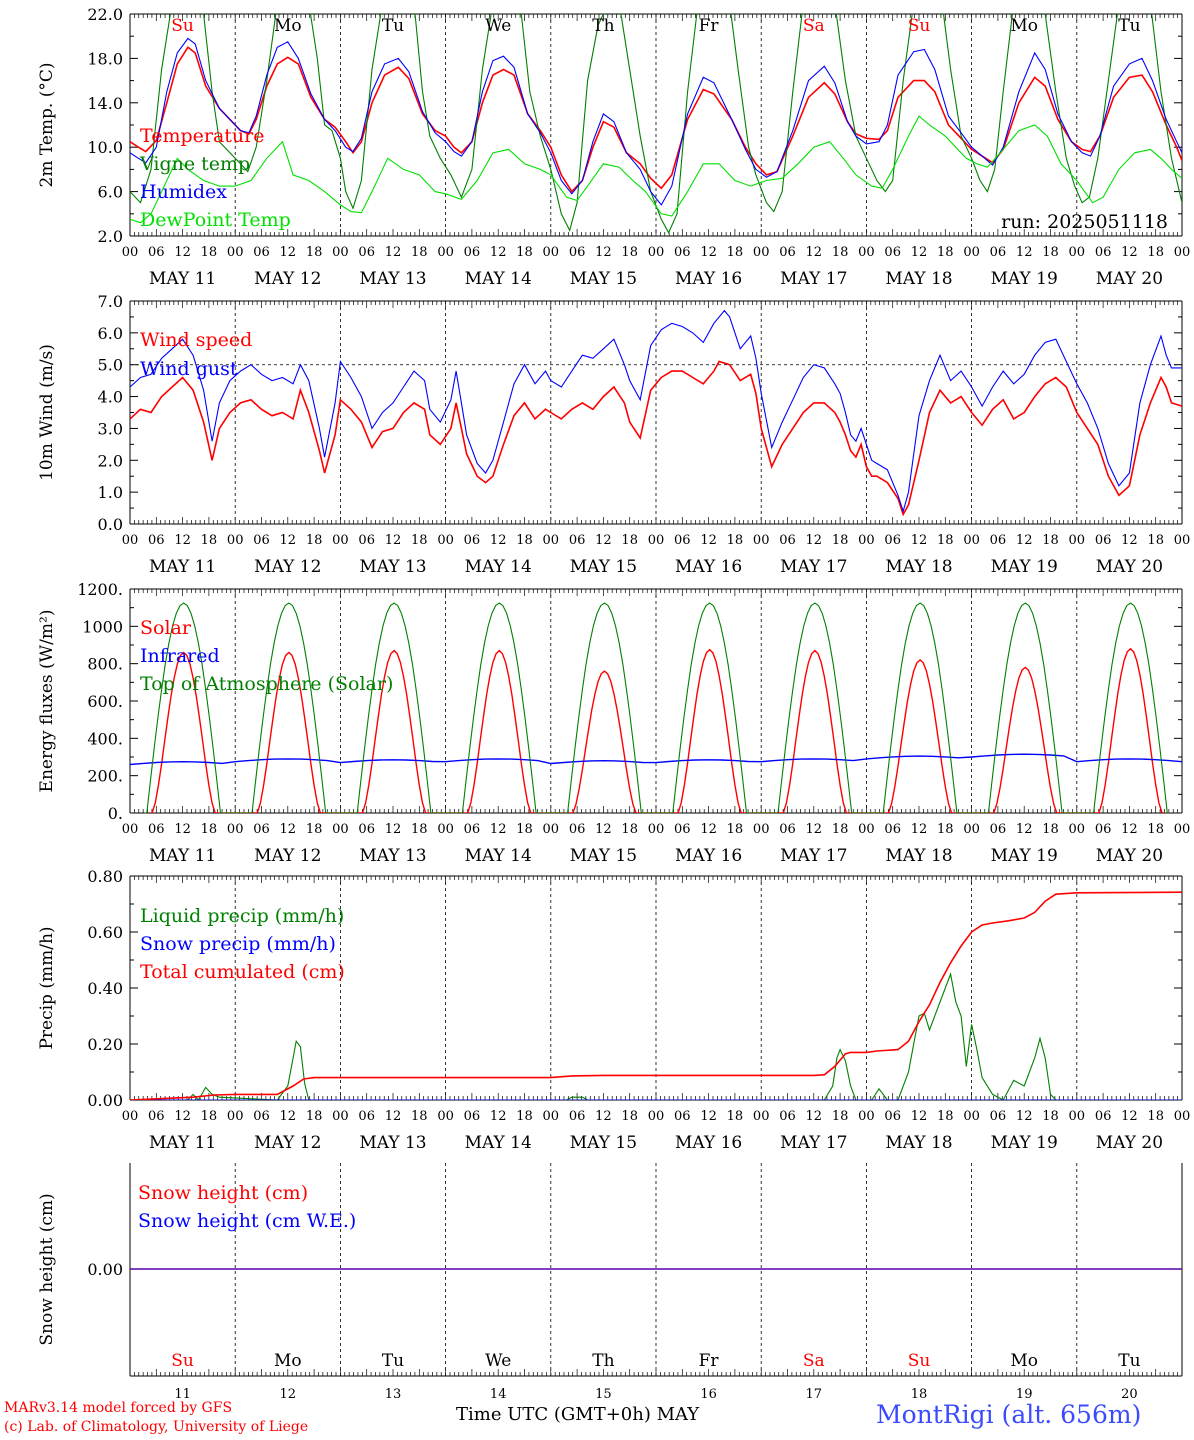  Describe the element at coordinates (656, 124) in the screenshot. I see `series-line-vigne-temp` at that location.